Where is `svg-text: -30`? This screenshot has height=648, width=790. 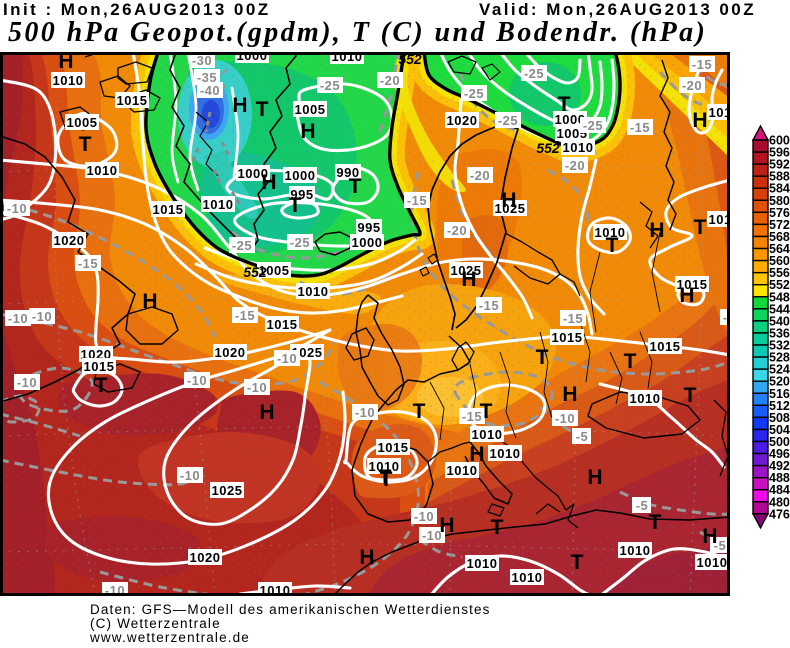 svg-text: -30 is located at coordinates (202, 60).